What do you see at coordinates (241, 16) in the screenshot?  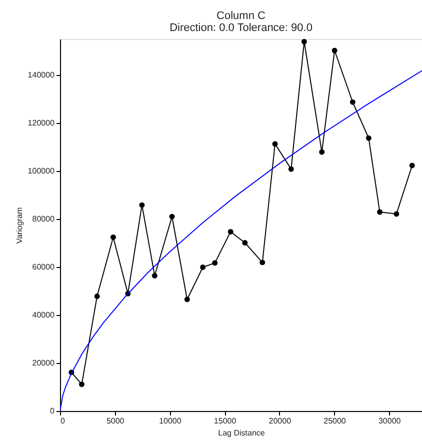 I see `chart-title: Column C` at bounding box center [241, 16].